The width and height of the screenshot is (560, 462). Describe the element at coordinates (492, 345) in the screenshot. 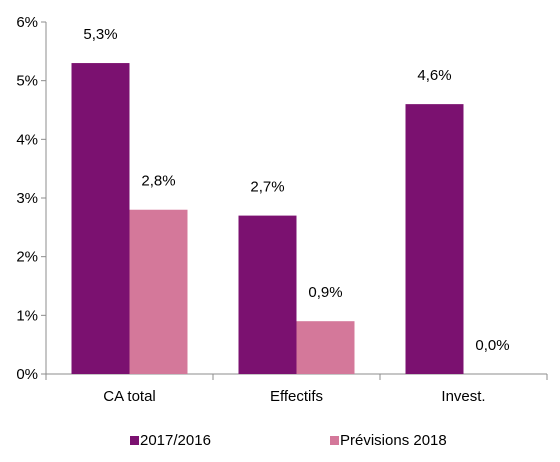

I see `data-label: 0,0%` at that location.